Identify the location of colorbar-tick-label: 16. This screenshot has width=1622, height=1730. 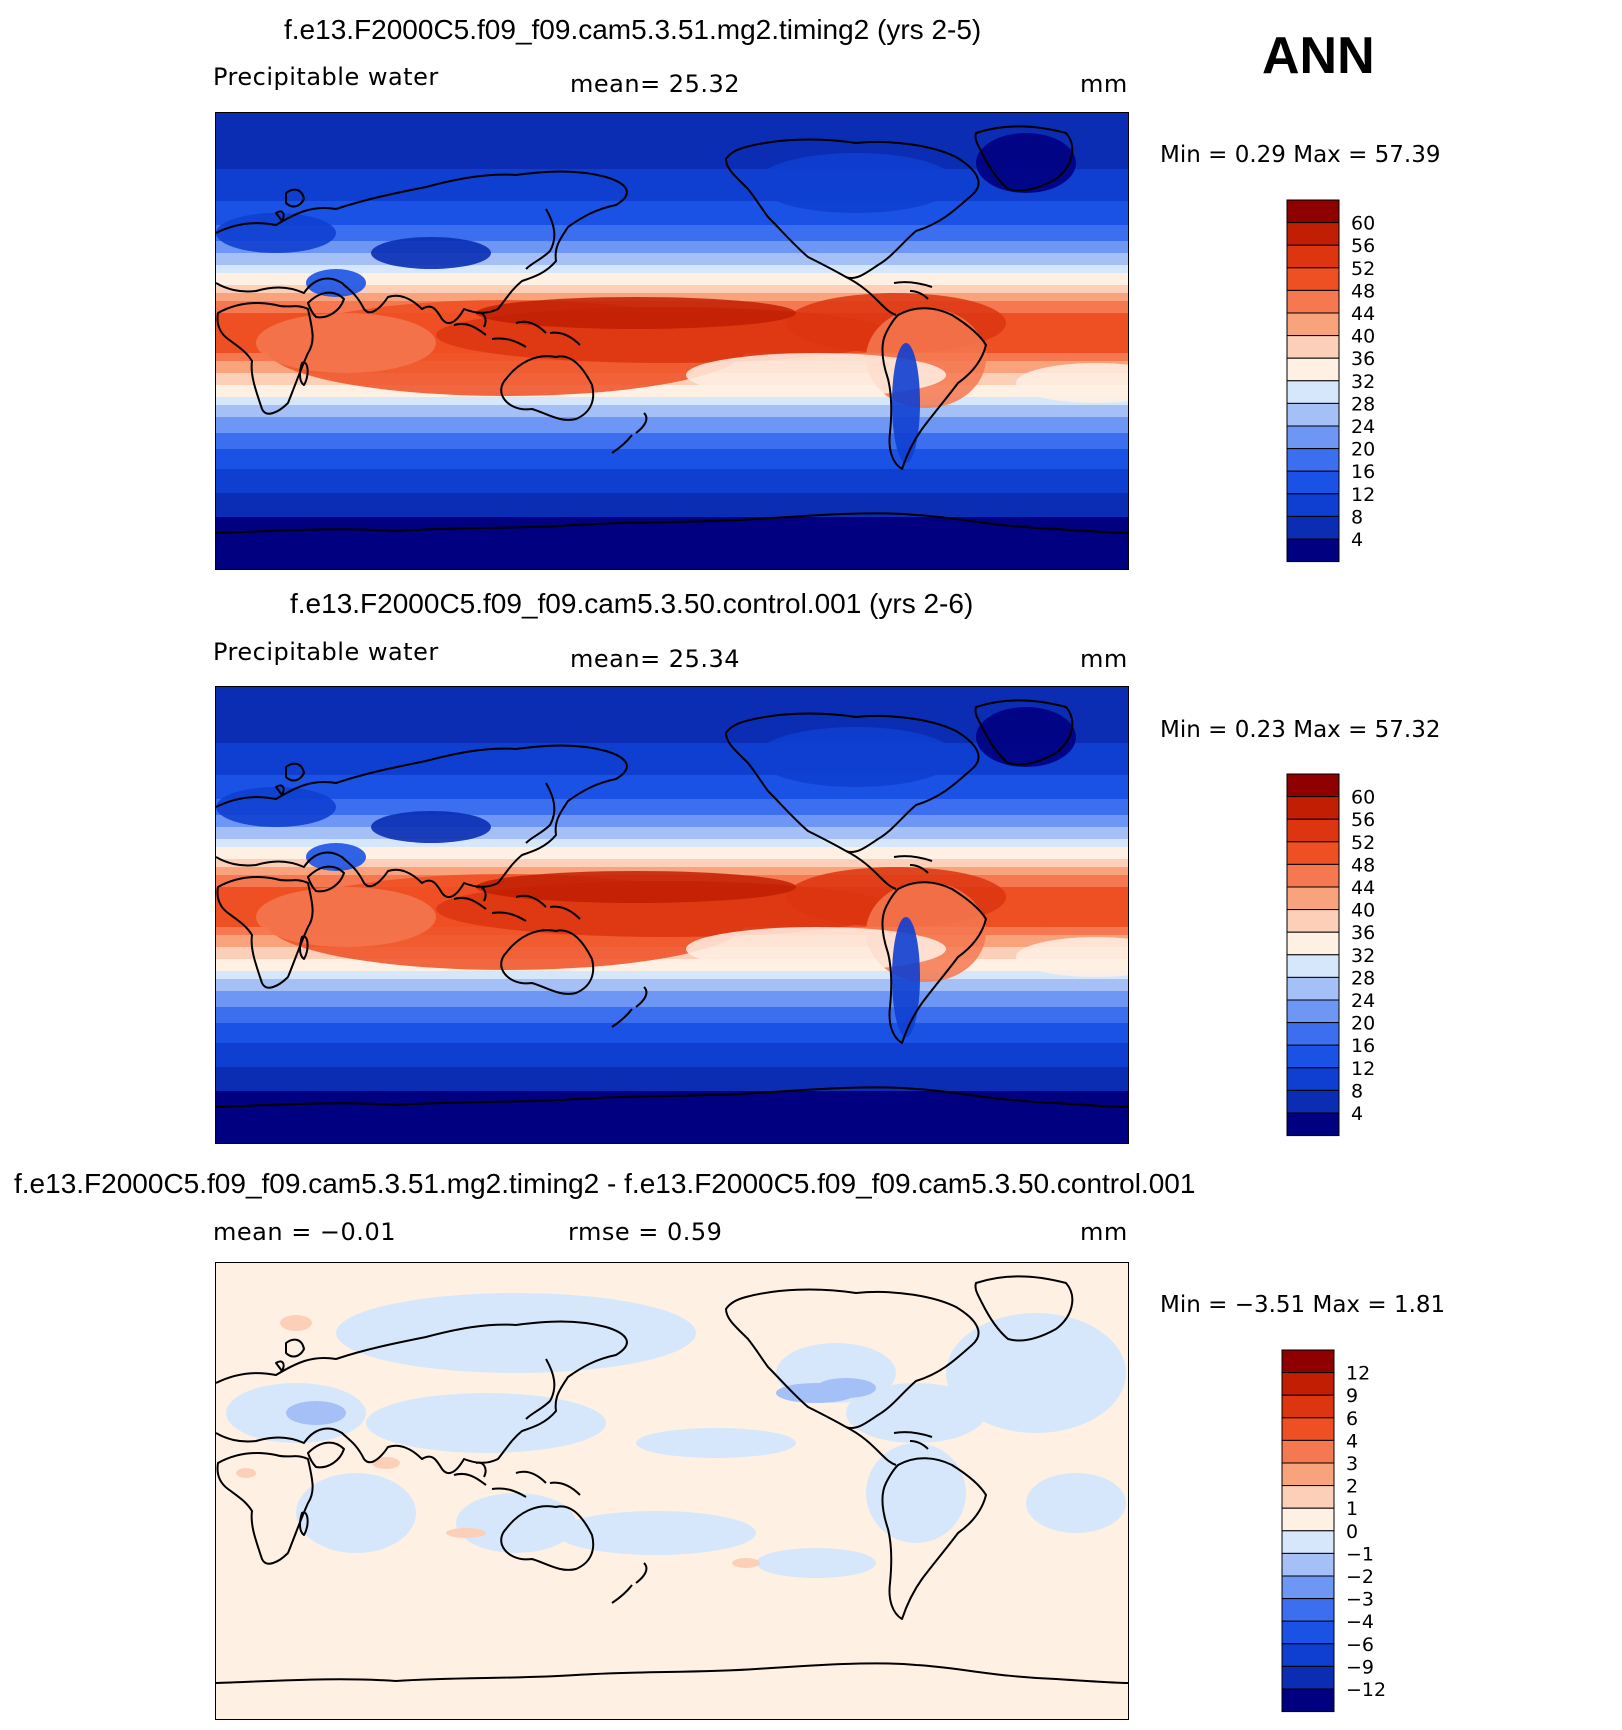
(1363, 472).